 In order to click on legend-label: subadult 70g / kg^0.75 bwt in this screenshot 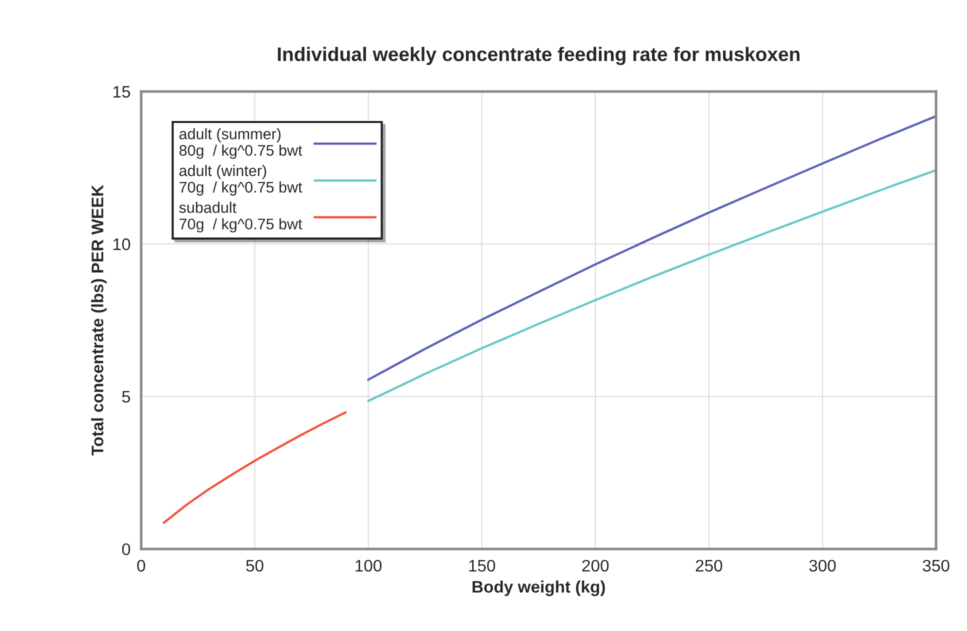, I will do `click(240, 217)`.